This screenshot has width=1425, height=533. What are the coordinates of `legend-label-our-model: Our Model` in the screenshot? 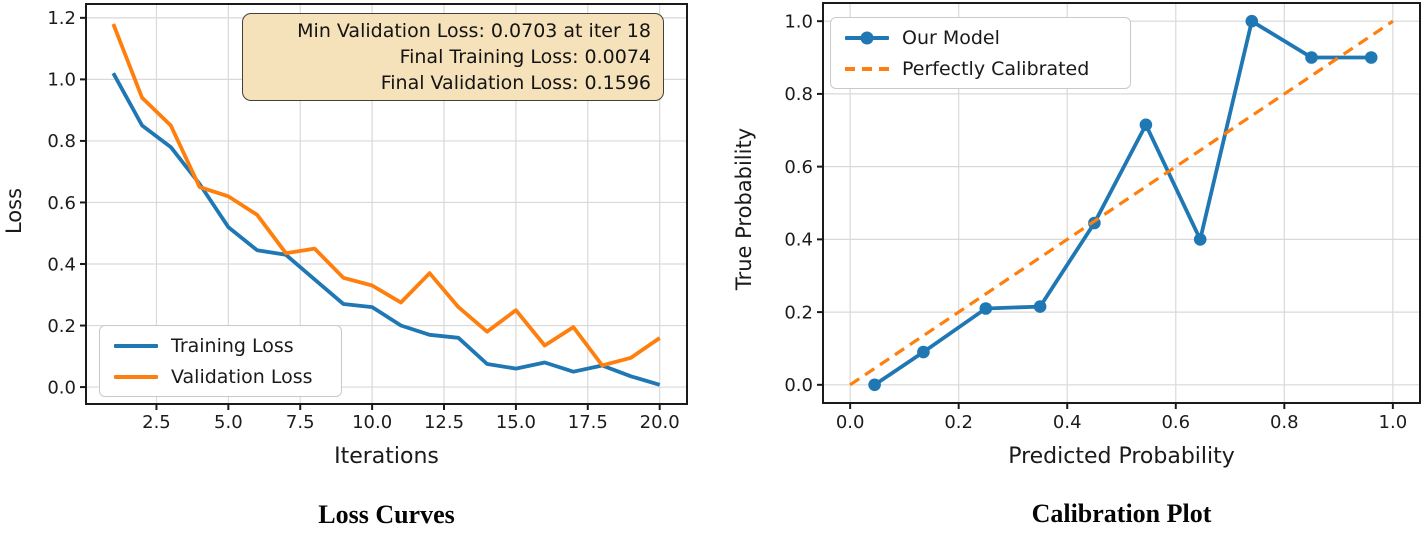 It's located at (951, 37).